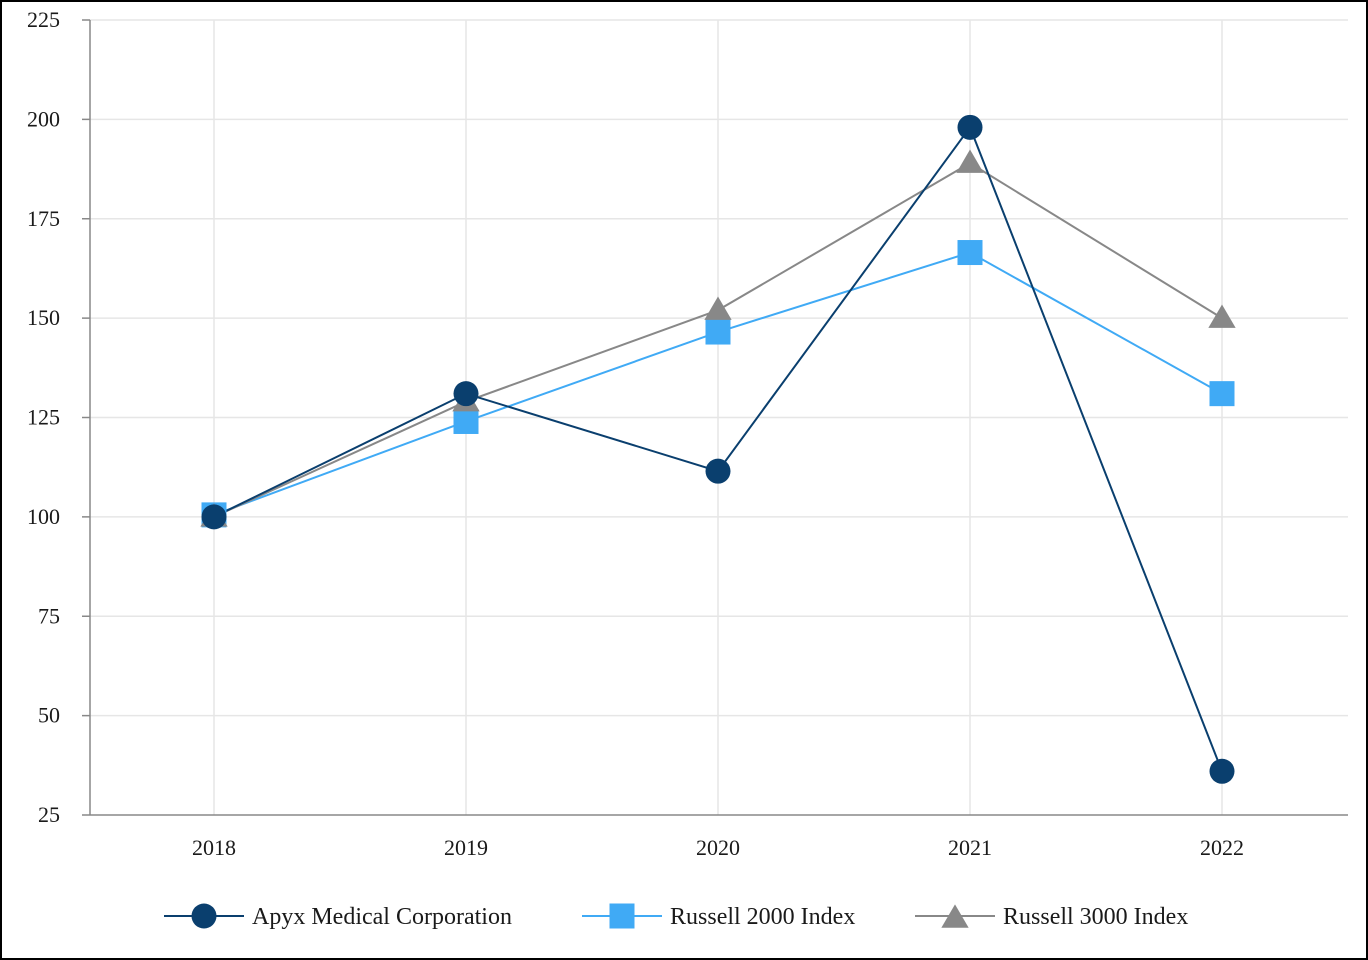  What do you see at coordinates (1095, 917) in the screenshot?
I see `legend-label: Russell 3000 Index` at bounding box center [1095, 917].